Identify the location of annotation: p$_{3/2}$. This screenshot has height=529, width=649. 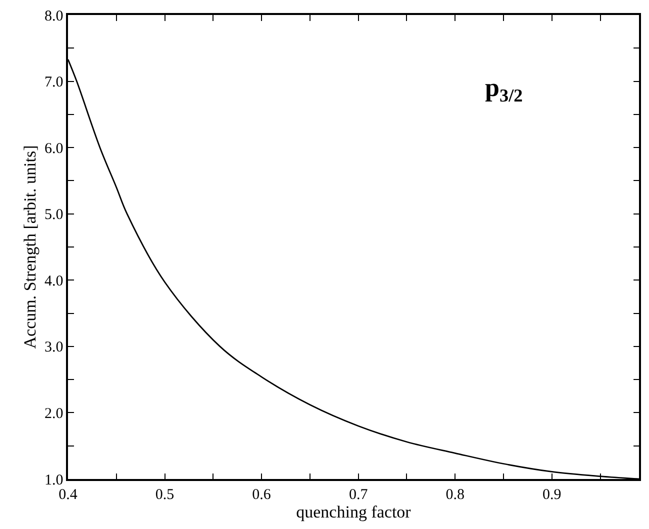
(504, 89).